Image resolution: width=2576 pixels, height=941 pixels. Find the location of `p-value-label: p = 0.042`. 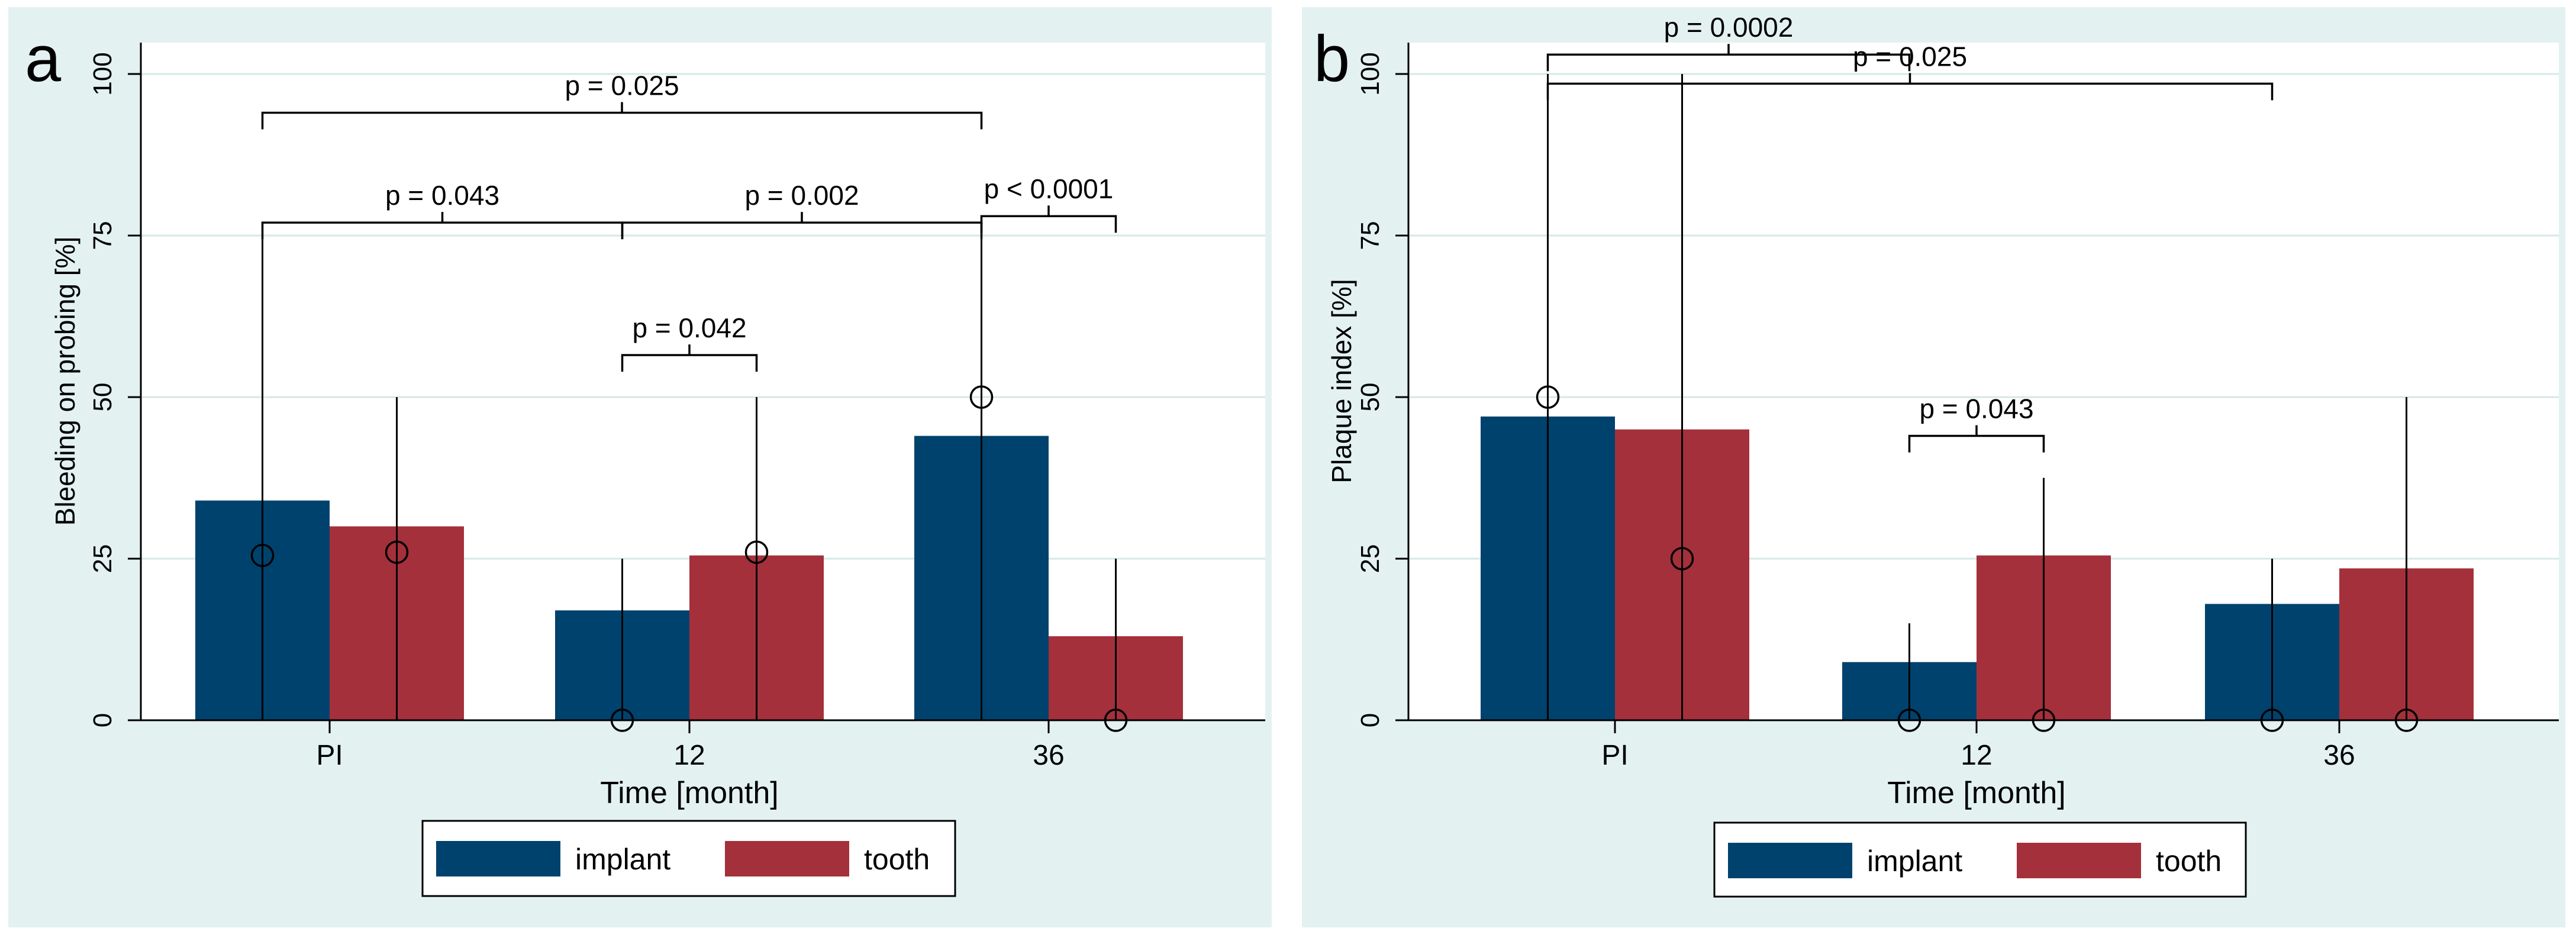

p-value-label: p = 0.042 is located at coordinates (689, 327).